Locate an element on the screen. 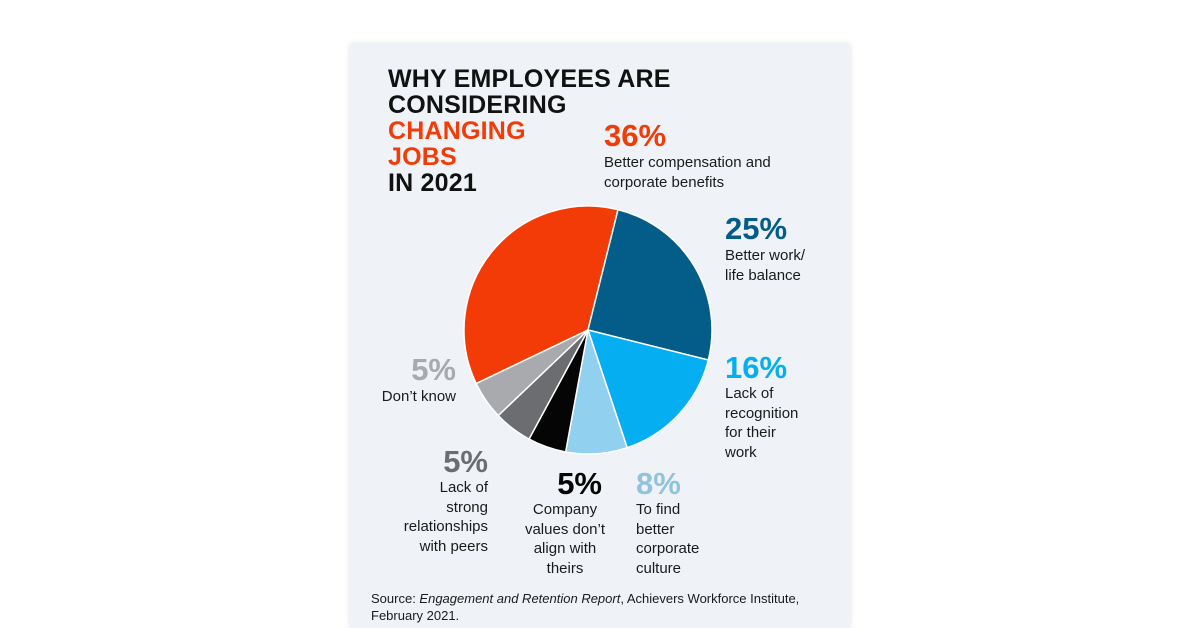 The height and width of the screenshot is (628, 1200). desc-values-3: align with is located at coordinates (565, 548).